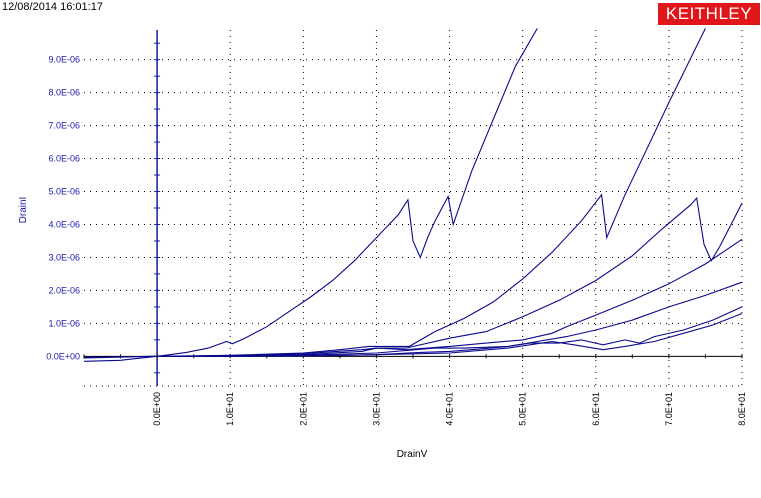  What do you see at coordinates (64, 60) in the screenshot?
I see `y-tick-label: 9.0E-06` at bounding box center [64, 60].